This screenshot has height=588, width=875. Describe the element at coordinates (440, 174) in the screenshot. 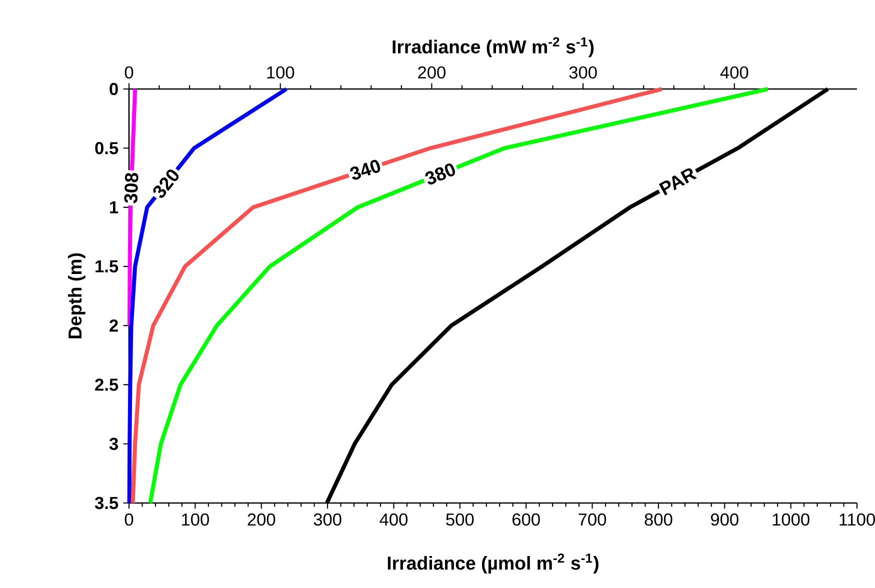

I see `text: 380` at that location.